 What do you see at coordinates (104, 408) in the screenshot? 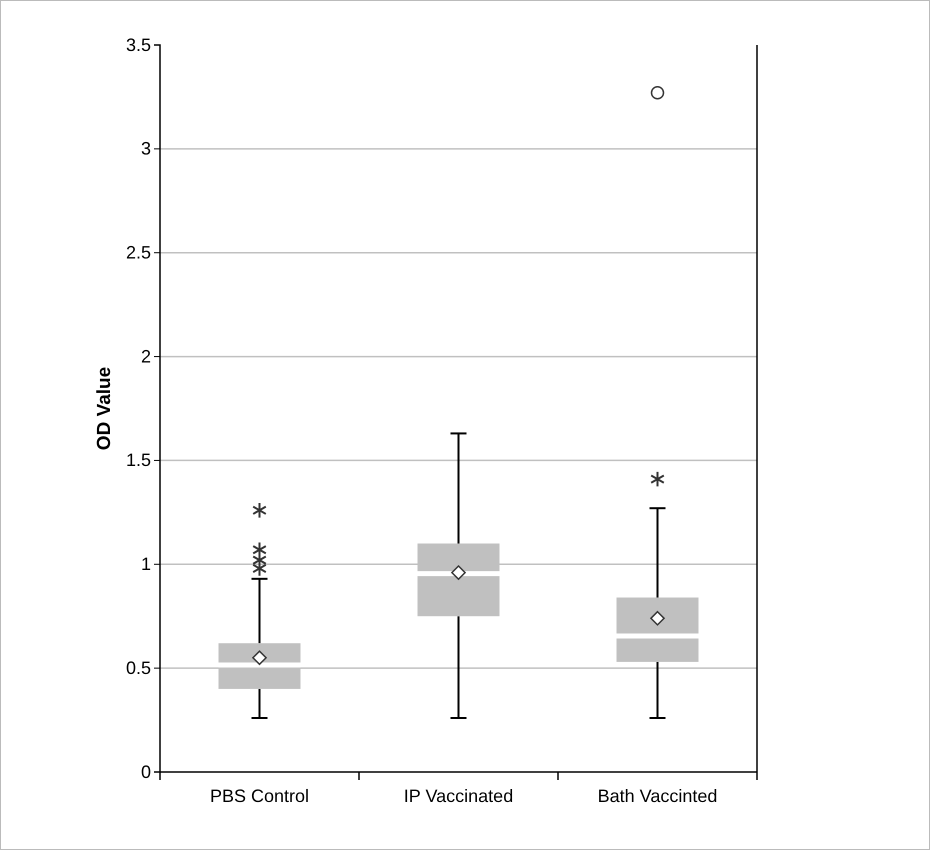
I see `y-axis-title: OD Value` at bounding box center [104, 408].